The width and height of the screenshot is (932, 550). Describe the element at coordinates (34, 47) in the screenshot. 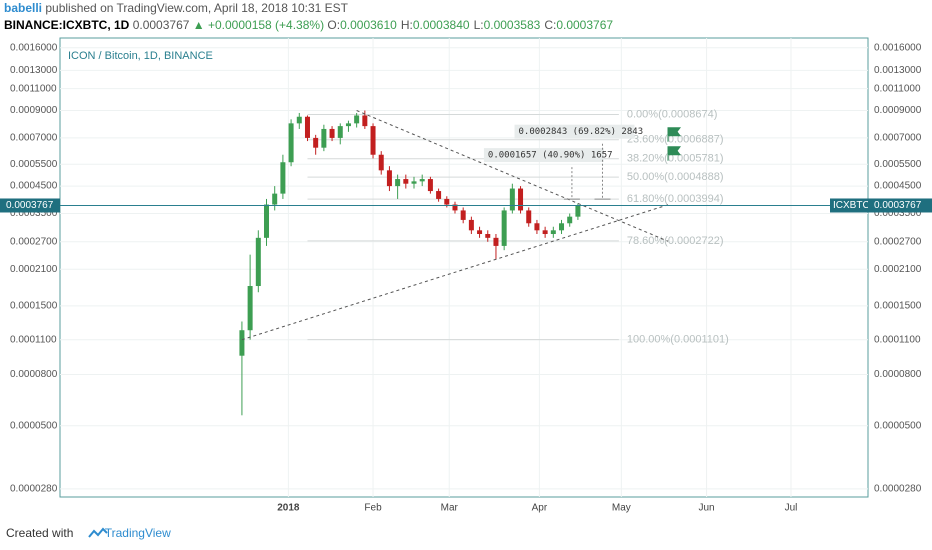

I see `y-tick-label: 0.0016000` at that location.